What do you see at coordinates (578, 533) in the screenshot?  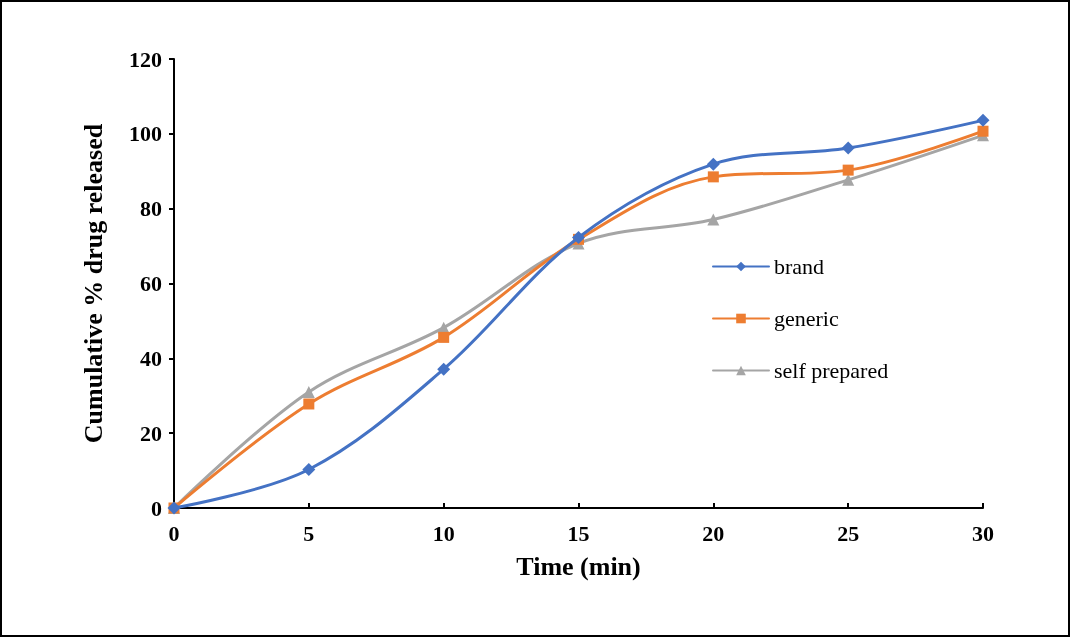 I see `x-tick-label: 15` at bounding box center [578, 533].